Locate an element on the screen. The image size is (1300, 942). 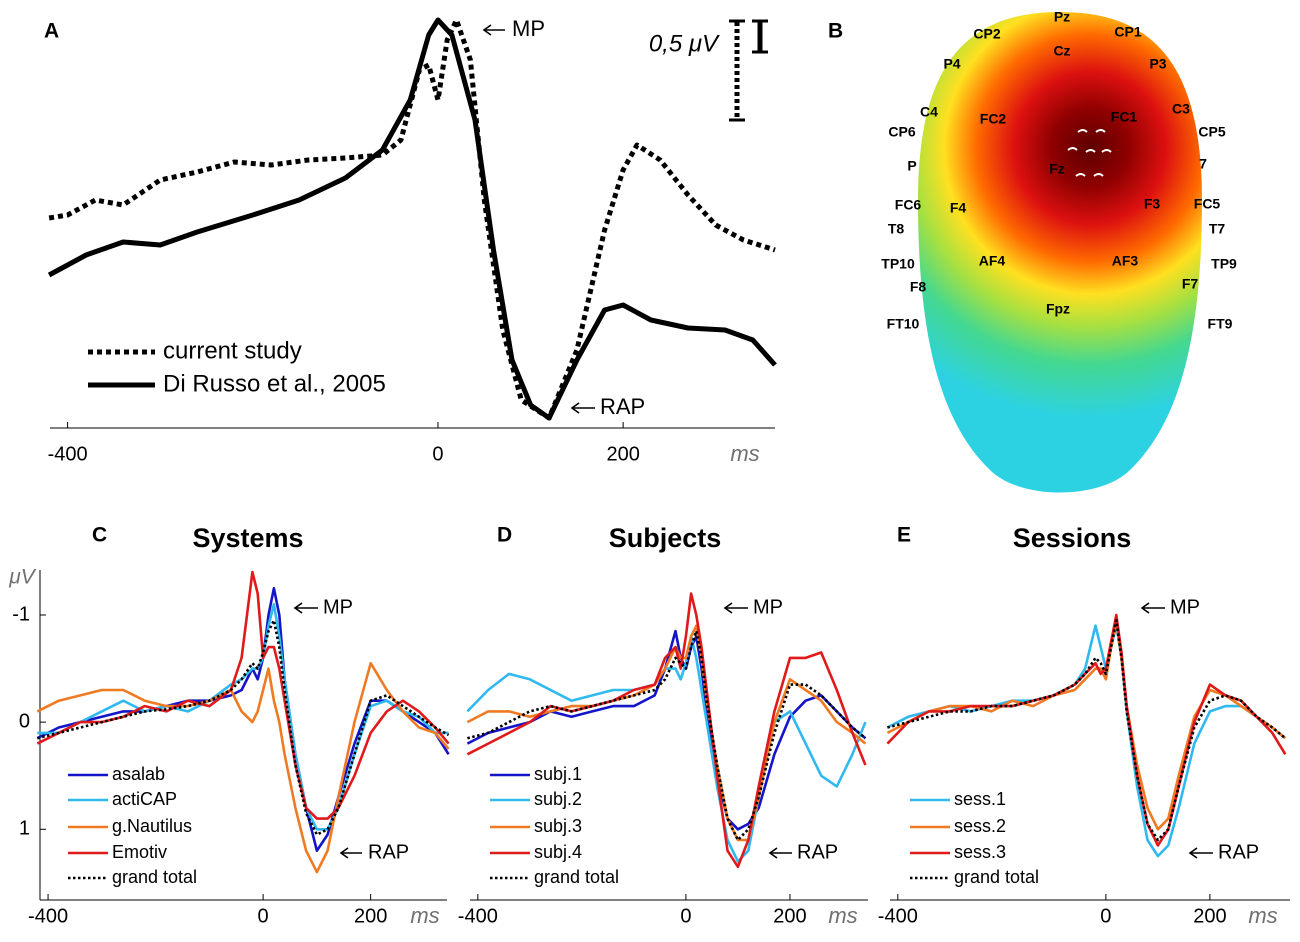
scale-bar is located at coordinates (748, 70).